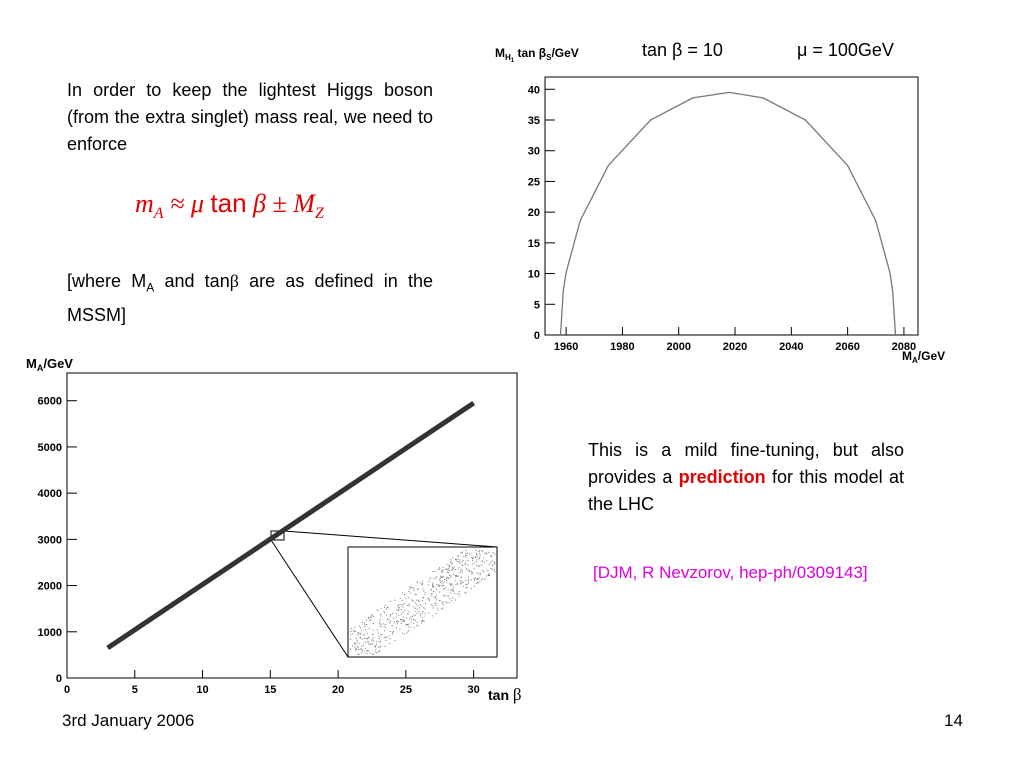  I want to click on highlight: prediction, so click(722, 477).